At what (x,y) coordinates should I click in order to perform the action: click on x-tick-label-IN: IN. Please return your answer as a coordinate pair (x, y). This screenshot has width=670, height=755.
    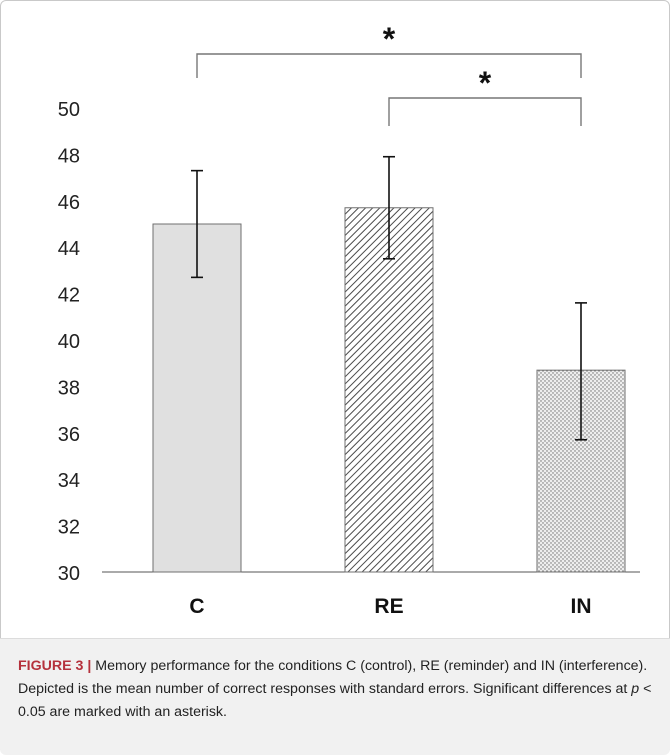
    Looking at the image, I should click on (581, 606).